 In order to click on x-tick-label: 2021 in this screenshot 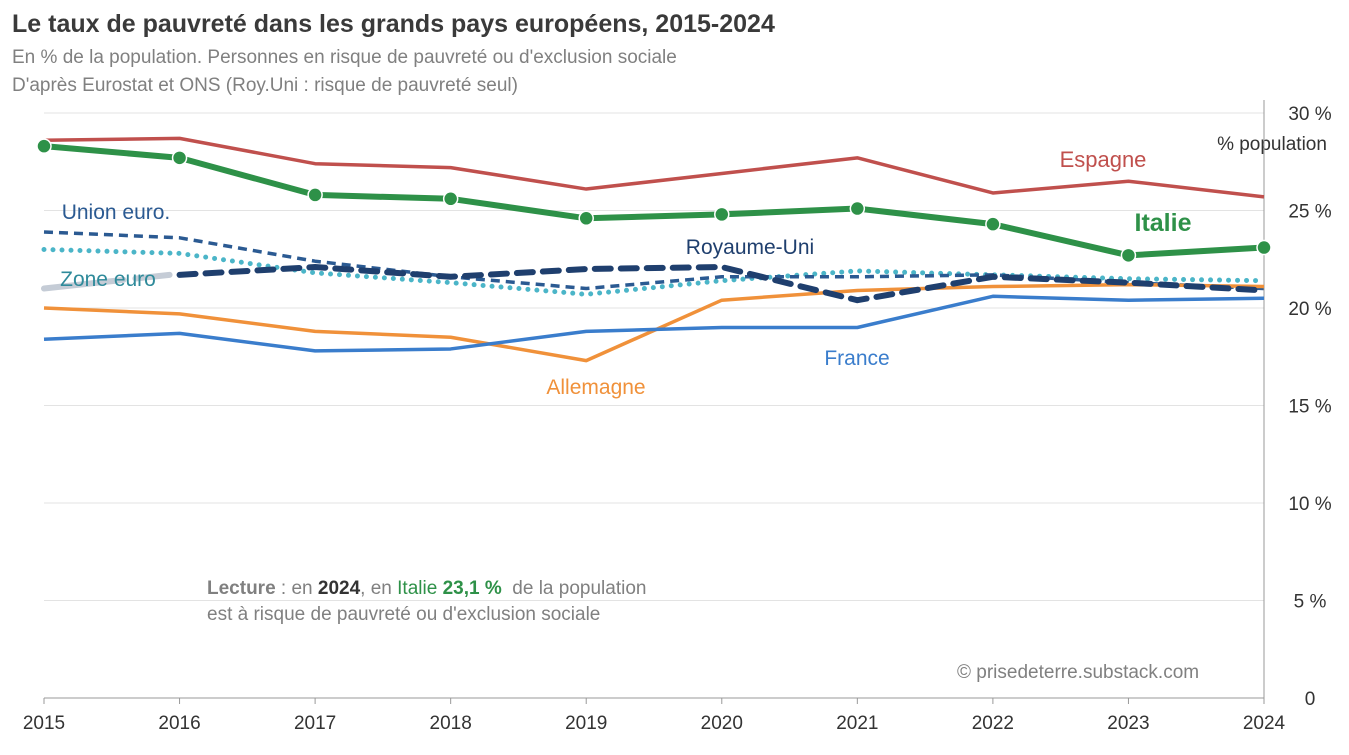, I will do `click(857, 723)`.